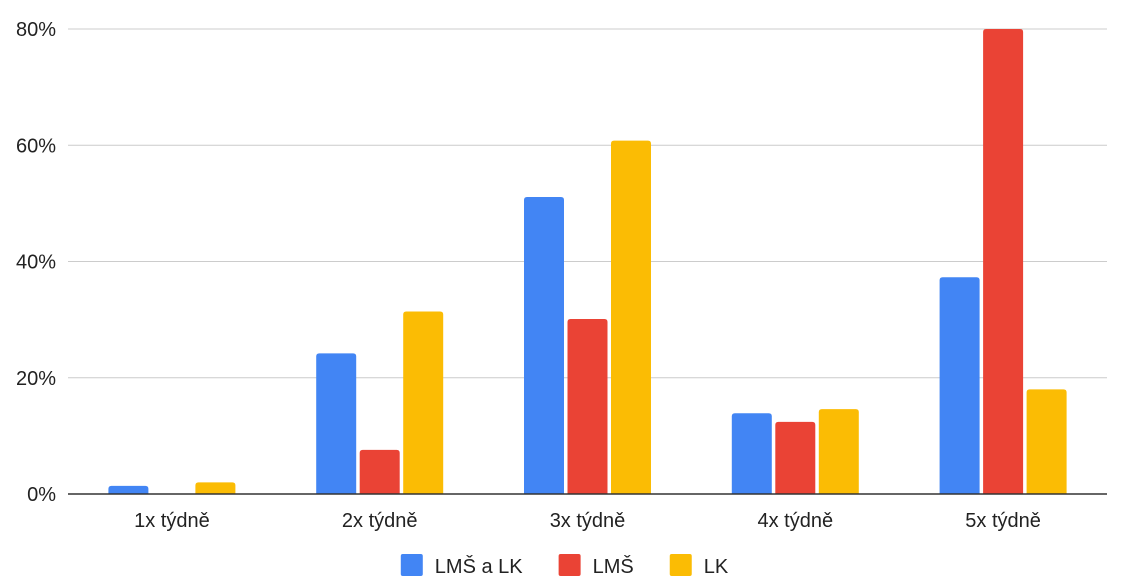  What do you see at coordinates (613, 566) in the screenshot?
I see `legend-label: LMŠ` at bounding box center [613, 566].